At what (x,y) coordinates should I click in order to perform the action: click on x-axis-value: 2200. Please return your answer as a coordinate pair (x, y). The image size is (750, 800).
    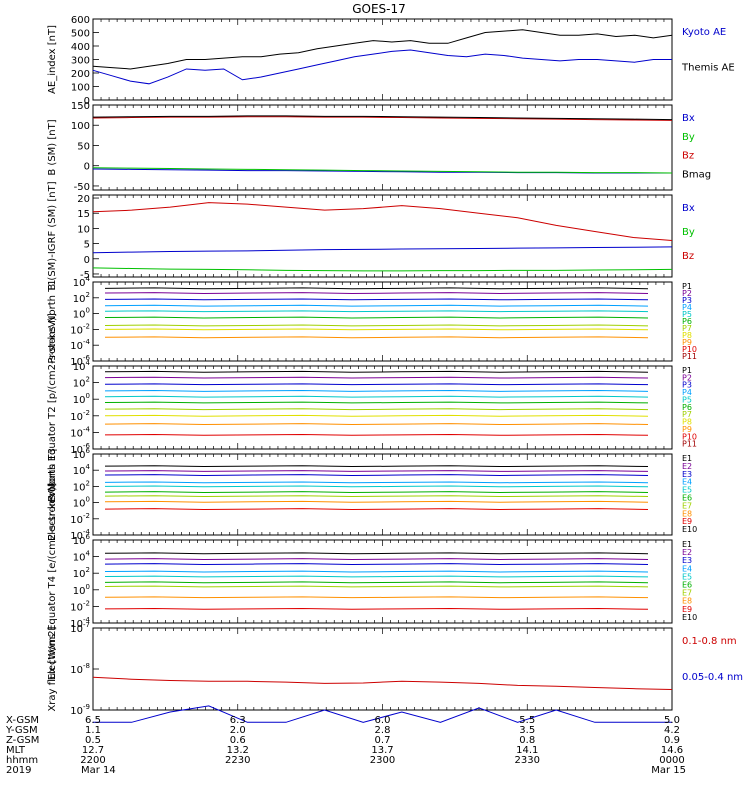
    Looking at the image, I should click on (92, 760).